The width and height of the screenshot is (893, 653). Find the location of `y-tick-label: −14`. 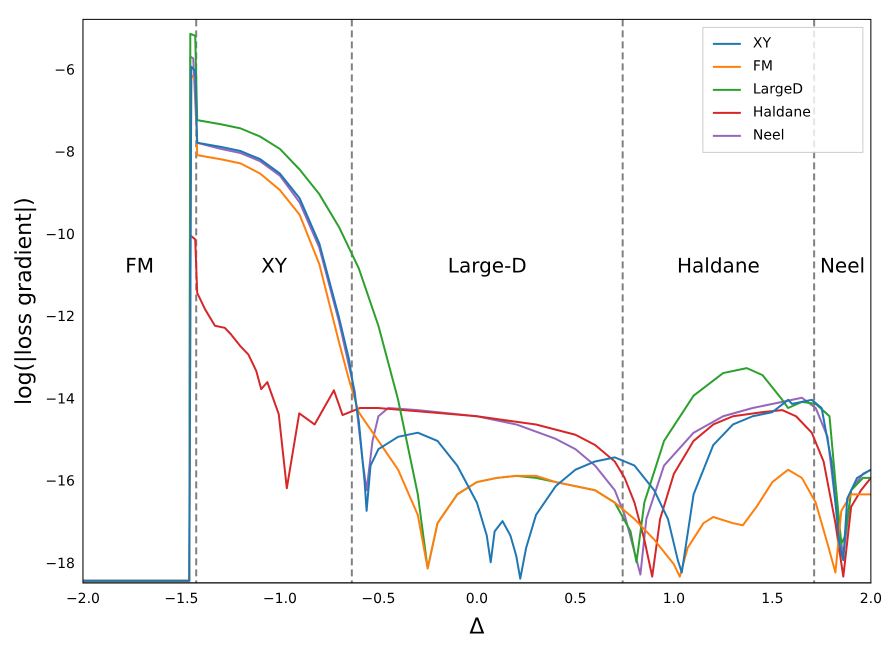

y-tick-label: −14 is located at coordinates (60, 399).